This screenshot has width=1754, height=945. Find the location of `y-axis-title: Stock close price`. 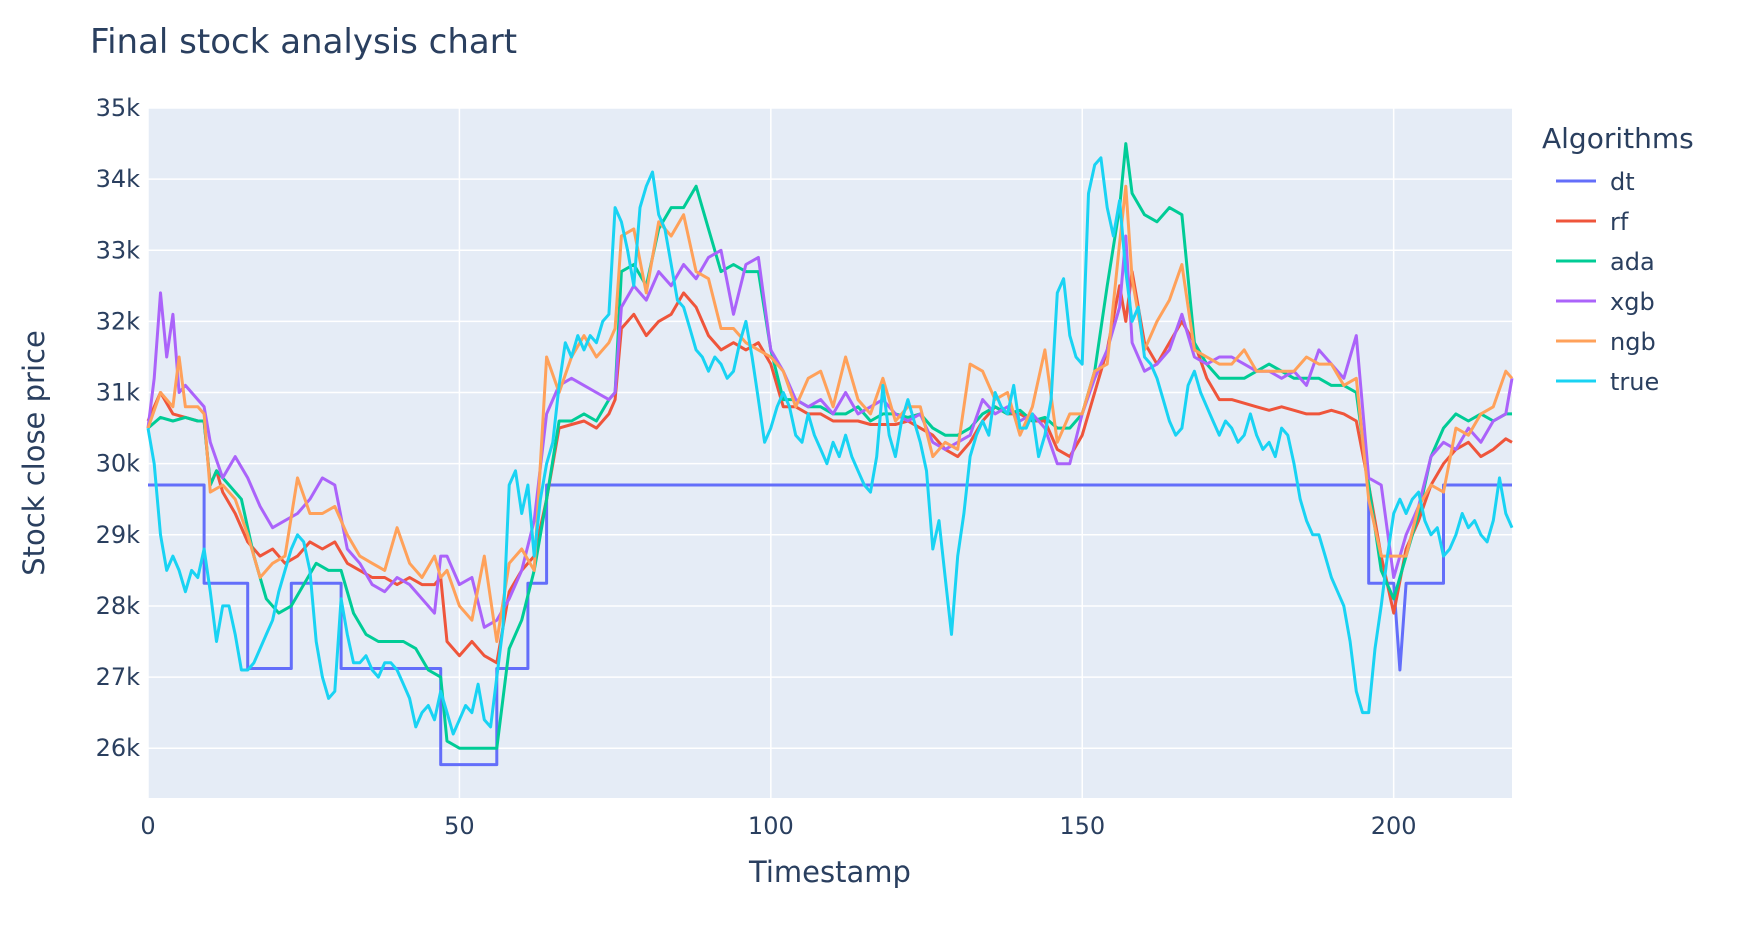

y-axis-title: Stock close price is located at coordinates (34, 453).